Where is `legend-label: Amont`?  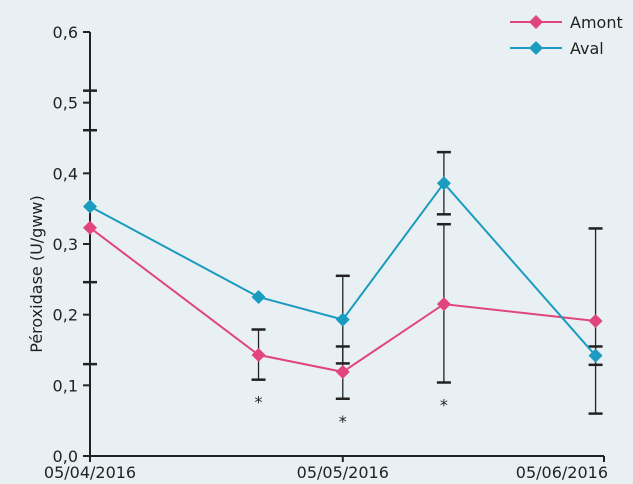
legend-label: Amont is located at coordinates (596, 22).